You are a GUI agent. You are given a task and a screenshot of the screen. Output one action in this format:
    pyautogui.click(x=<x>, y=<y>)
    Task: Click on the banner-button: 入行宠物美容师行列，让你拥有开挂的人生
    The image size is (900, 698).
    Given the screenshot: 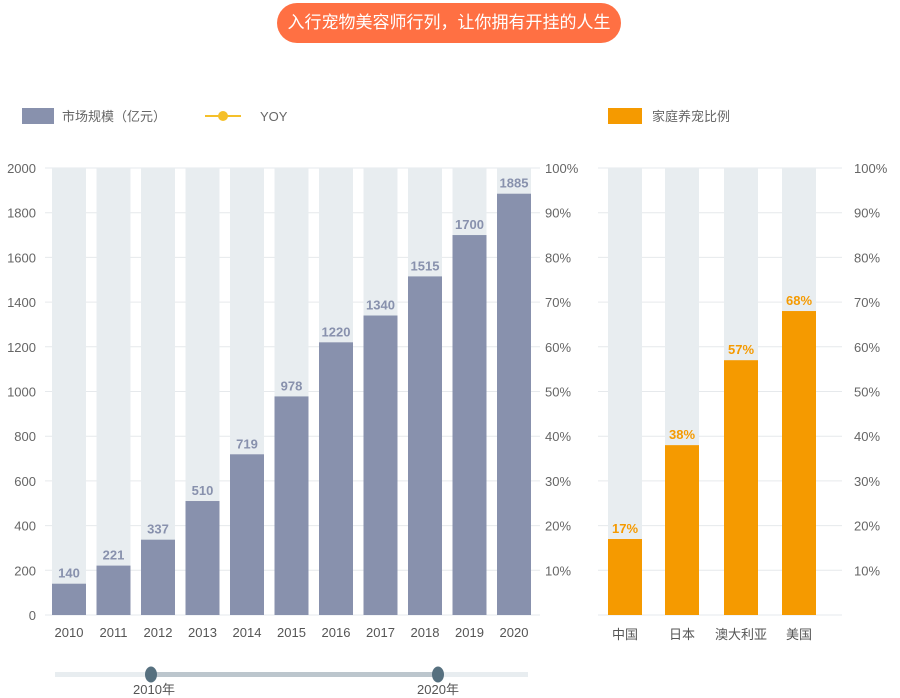 What is the action you would take?
    pyautogui.click(x=449, y=23)
    